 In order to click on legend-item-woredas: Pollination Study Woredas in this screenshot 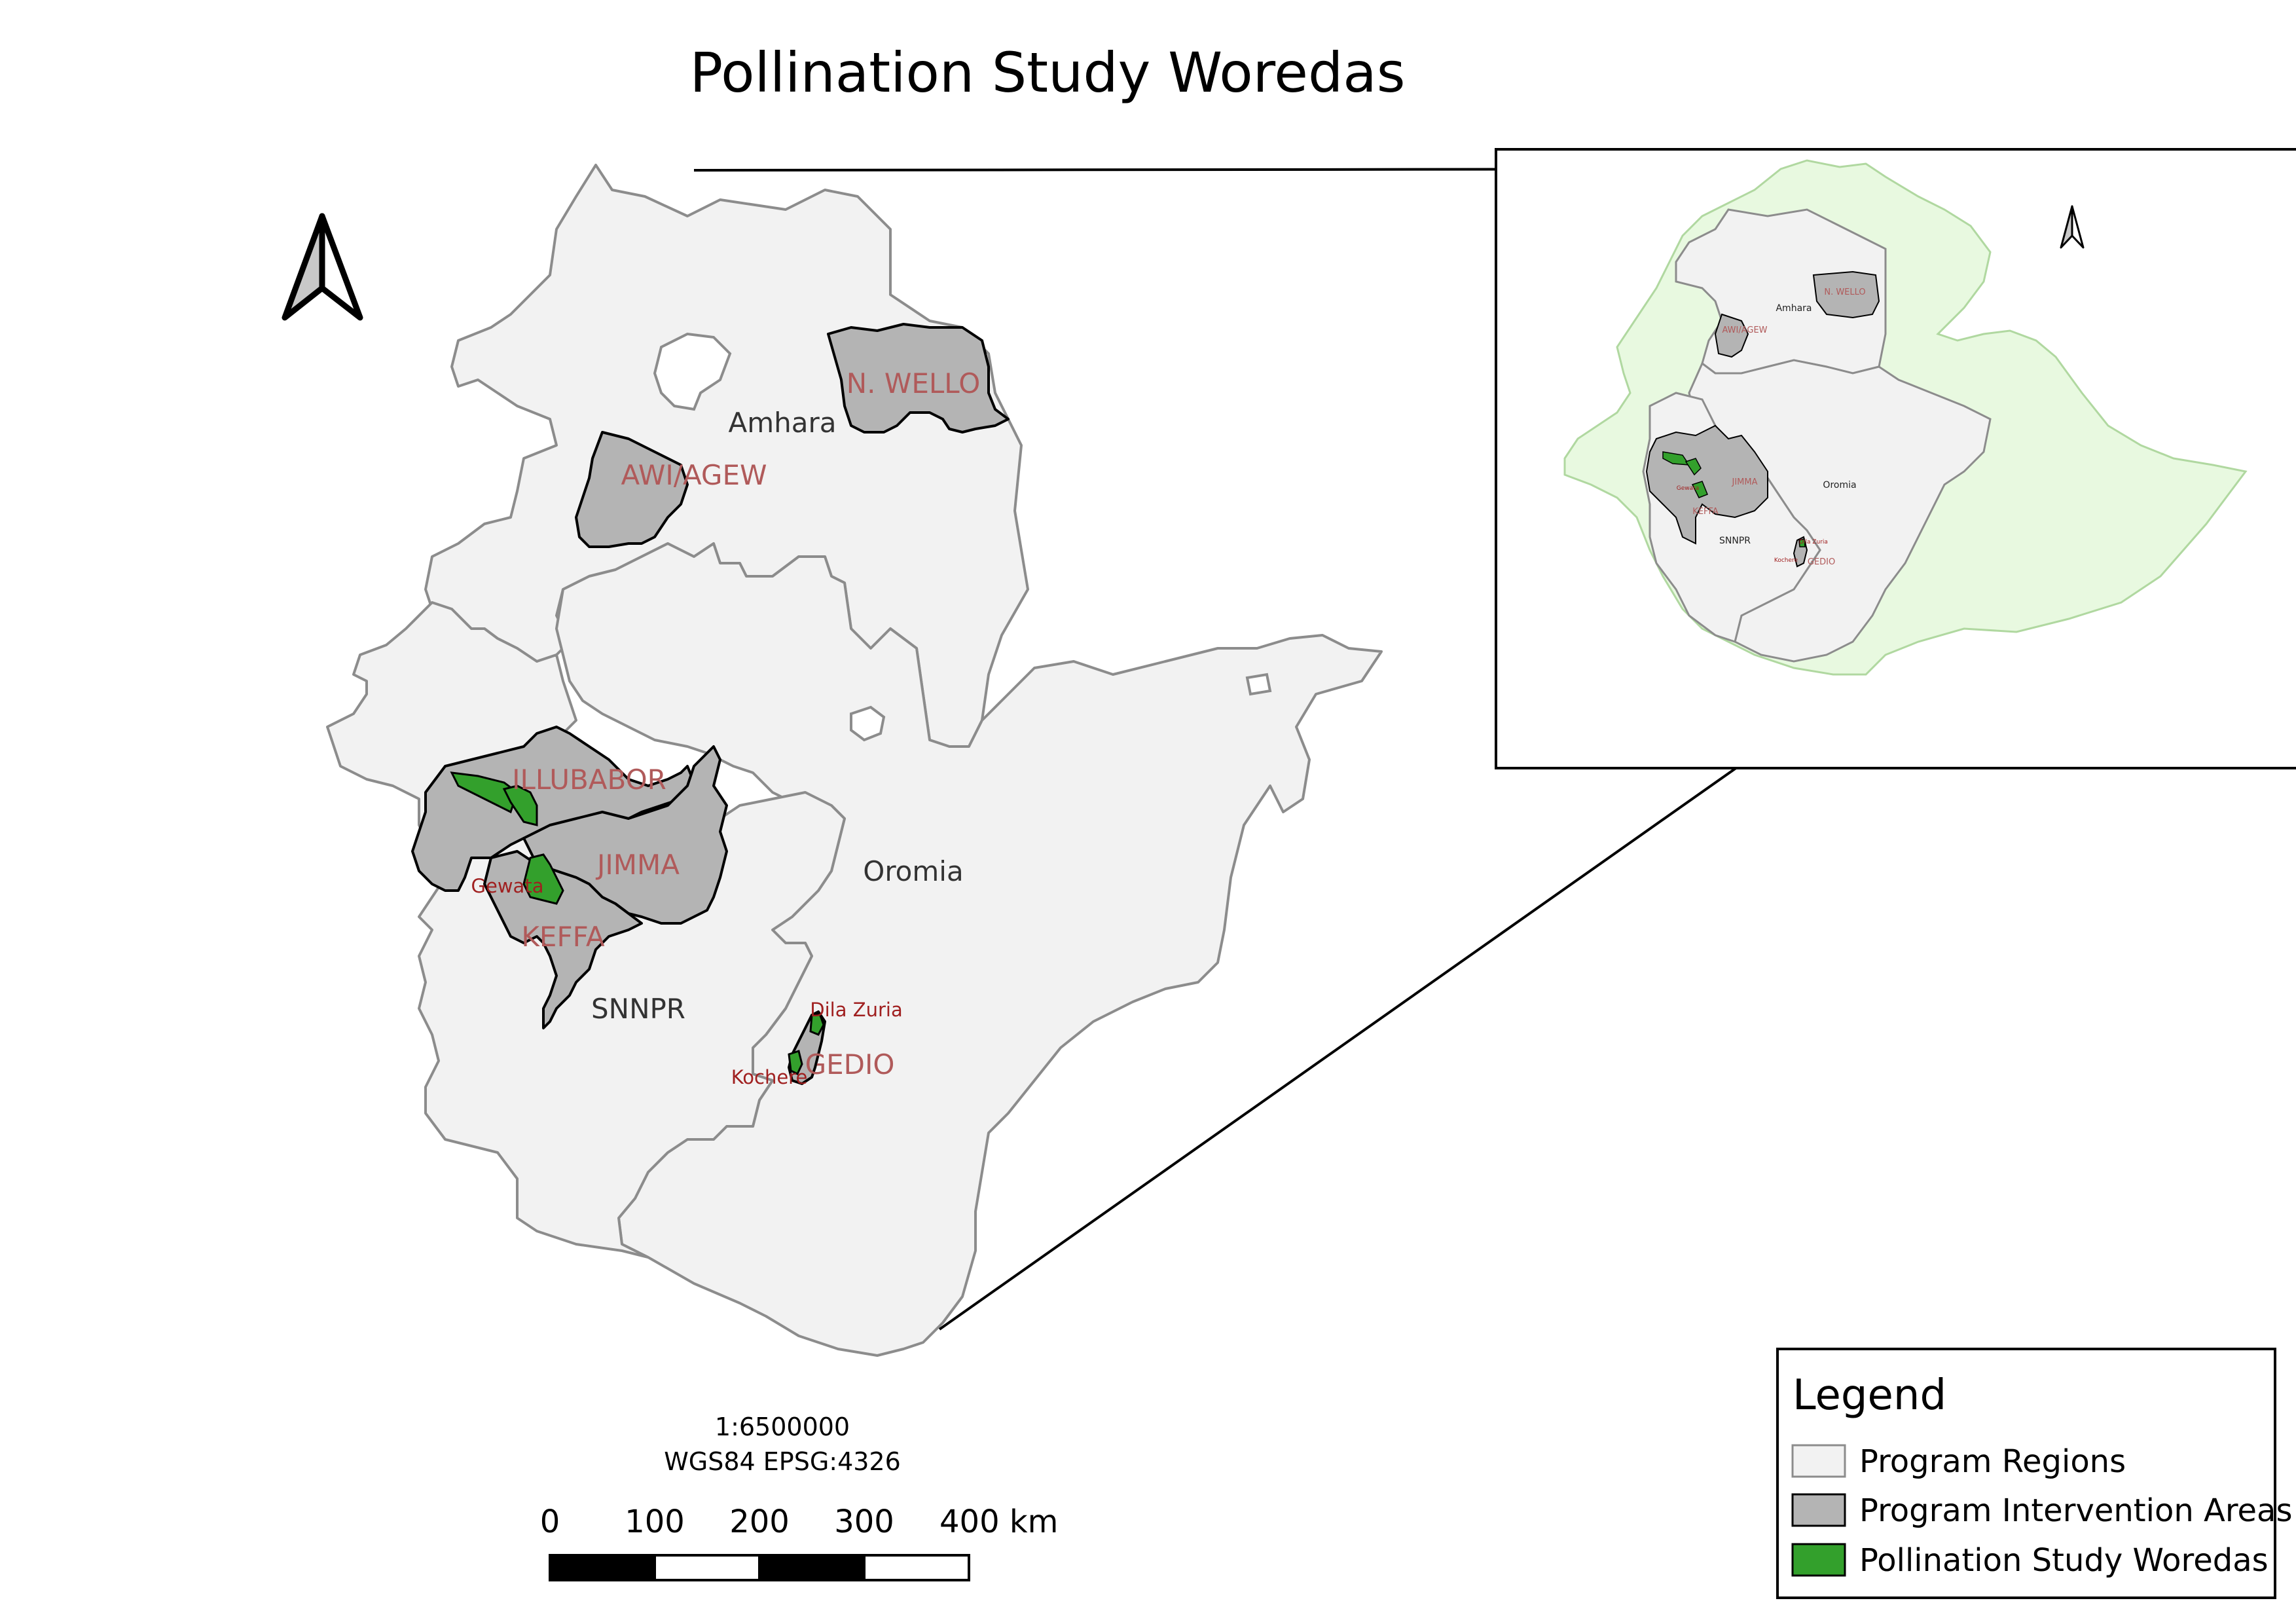, I will do `click(2064, 1560)`.